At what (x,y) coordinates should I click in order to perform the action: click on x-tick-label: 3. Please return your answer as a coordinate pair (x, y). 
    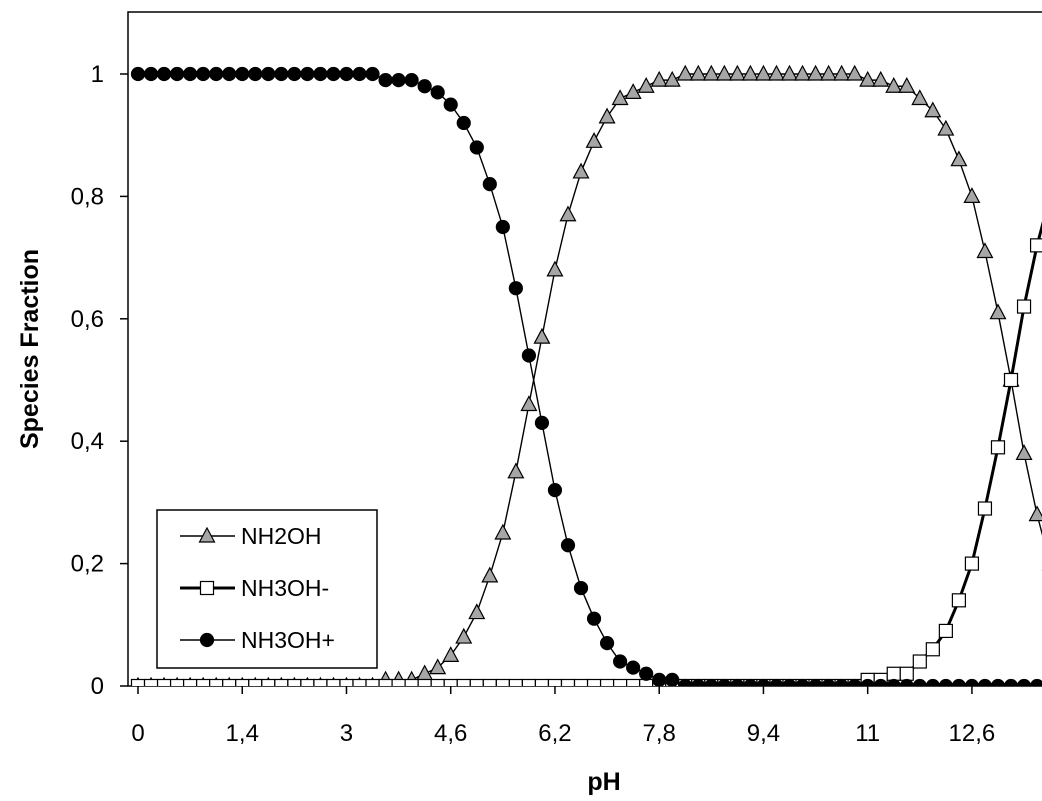
    Looking at the image, I should click on (346, 733).